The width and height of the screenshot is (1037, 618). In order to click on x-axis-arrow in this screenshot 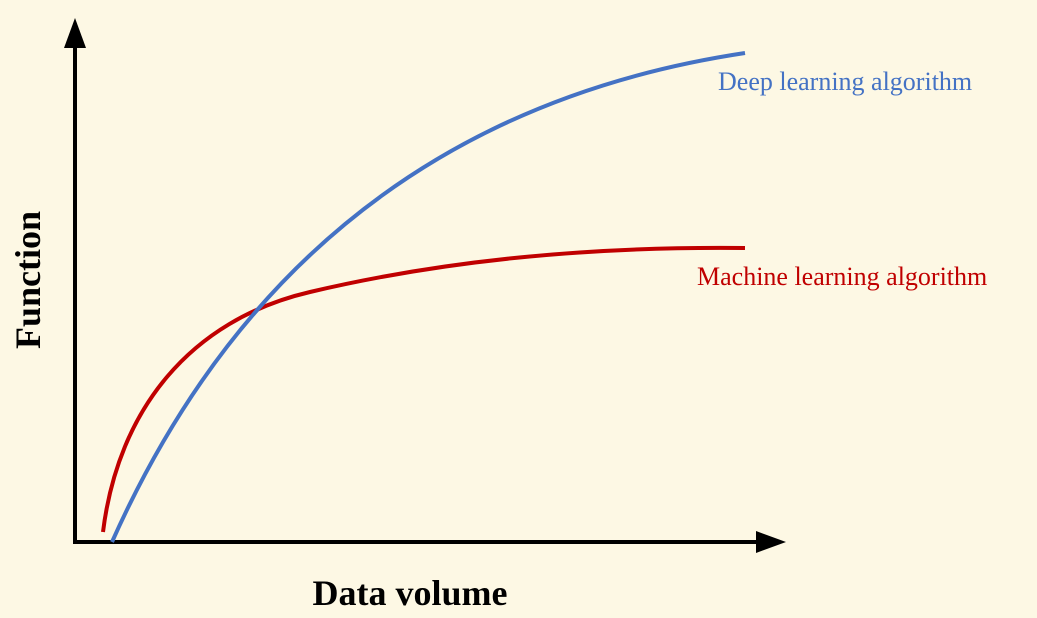, I will do `click(771, 542)`.